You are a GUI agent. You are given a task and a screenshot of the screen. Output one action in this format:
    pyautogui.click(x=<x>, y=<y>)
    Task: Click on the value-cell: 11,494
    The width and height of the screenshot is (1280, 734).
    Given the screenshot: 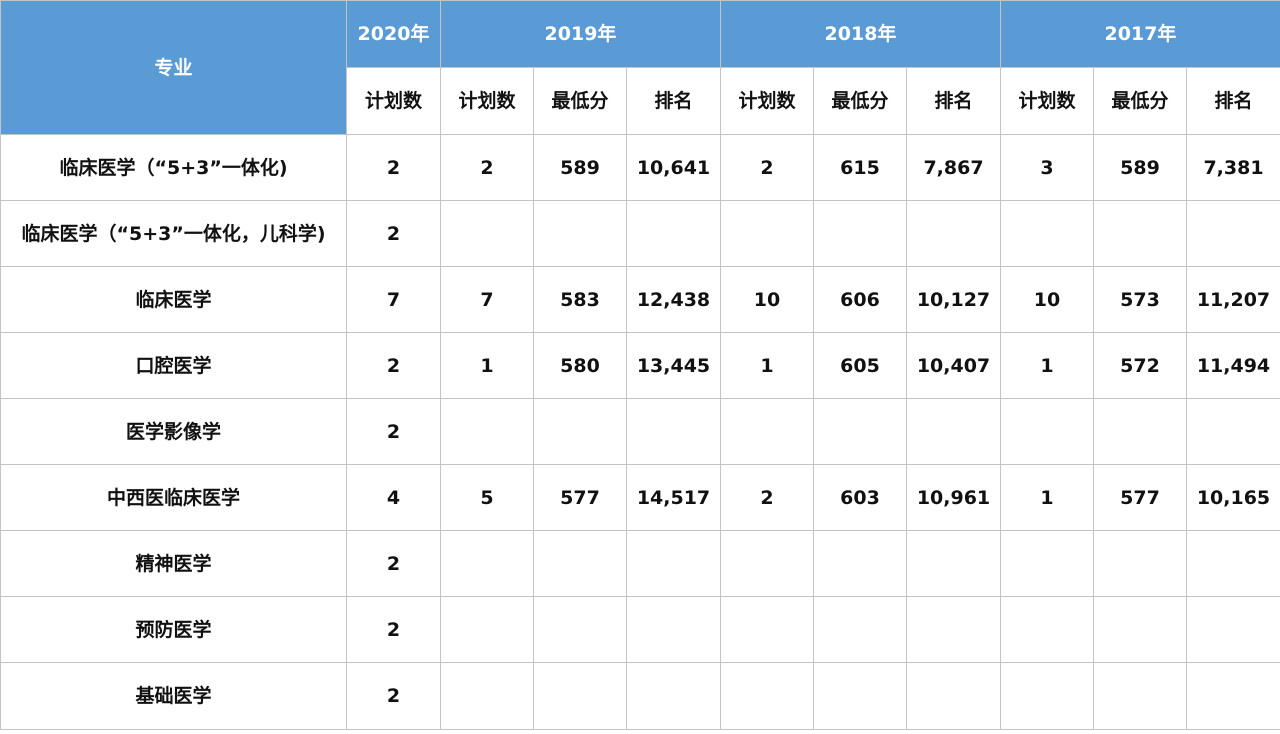 What is the action you would take?
    pyautogui.click(x=1233, y=365)
    